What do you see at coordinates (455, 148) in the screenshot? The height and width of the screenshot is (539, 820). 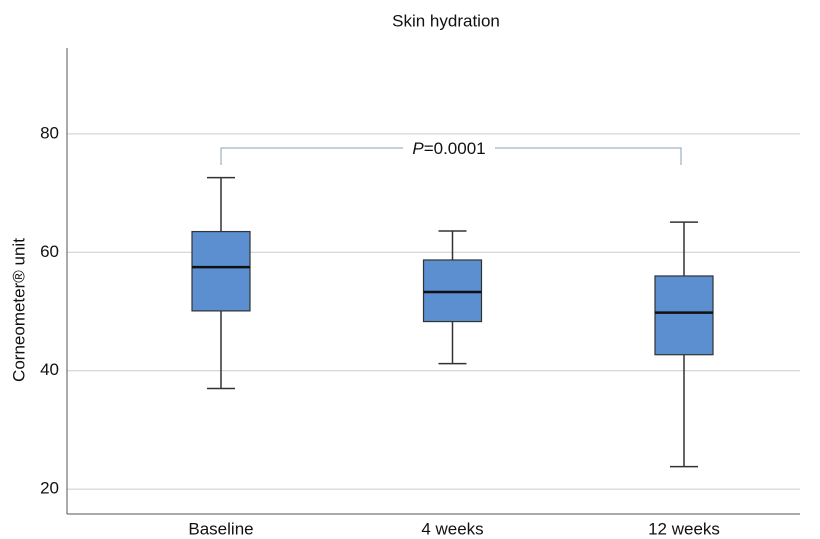 I see `annotation-text: =0.0001` at bounding box center [455, 148].